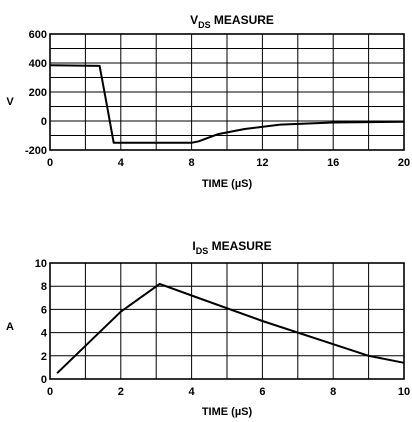  I want to click on ids-x-tick-label: 0, so click(50, 392).